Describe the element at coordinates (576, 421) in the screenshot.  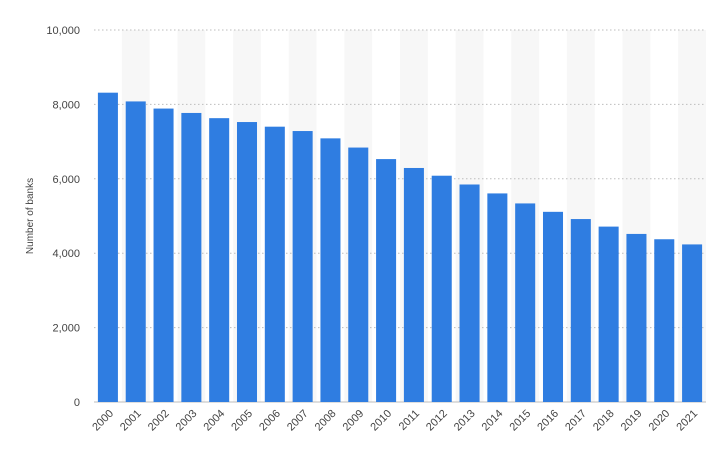
I see `x-tick-label: 2017` at that location.